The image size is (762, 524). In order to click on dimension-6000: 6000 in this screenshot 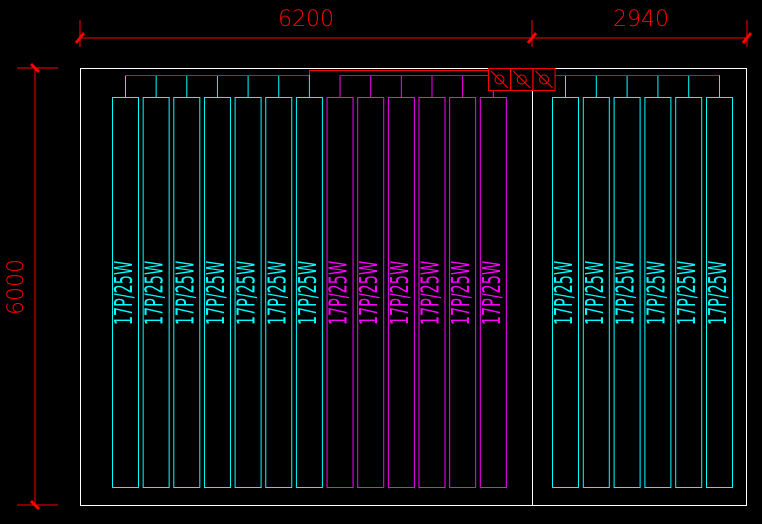, I will do `click(16, 287)`.